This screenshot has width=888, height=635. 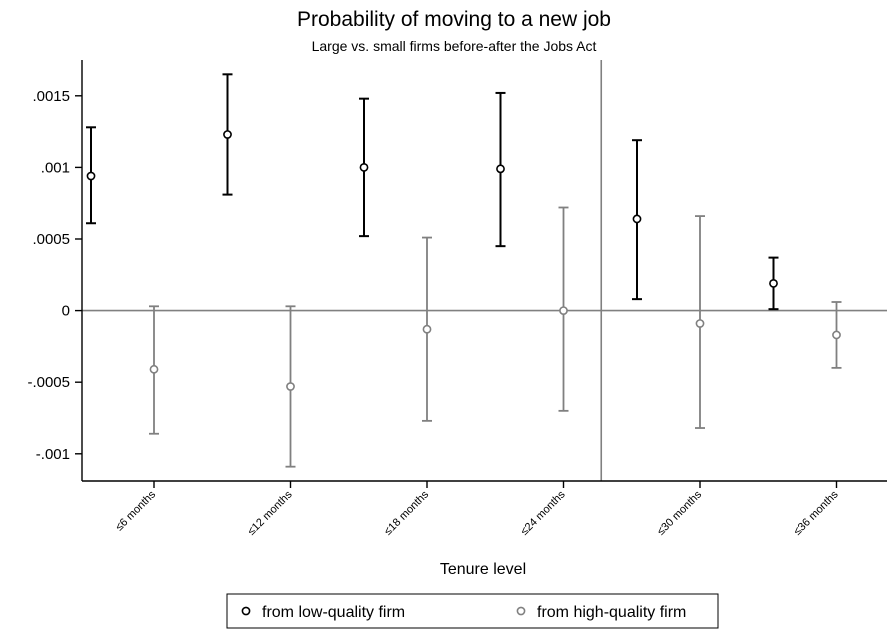 I want to click on x-tick-label: ≤24 months, so click(x=543, y=512).